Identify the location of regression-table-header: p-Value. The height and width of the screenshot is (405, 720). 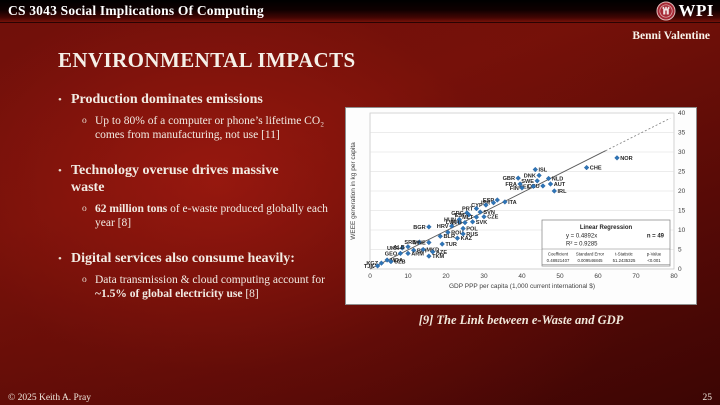
(654, 254).